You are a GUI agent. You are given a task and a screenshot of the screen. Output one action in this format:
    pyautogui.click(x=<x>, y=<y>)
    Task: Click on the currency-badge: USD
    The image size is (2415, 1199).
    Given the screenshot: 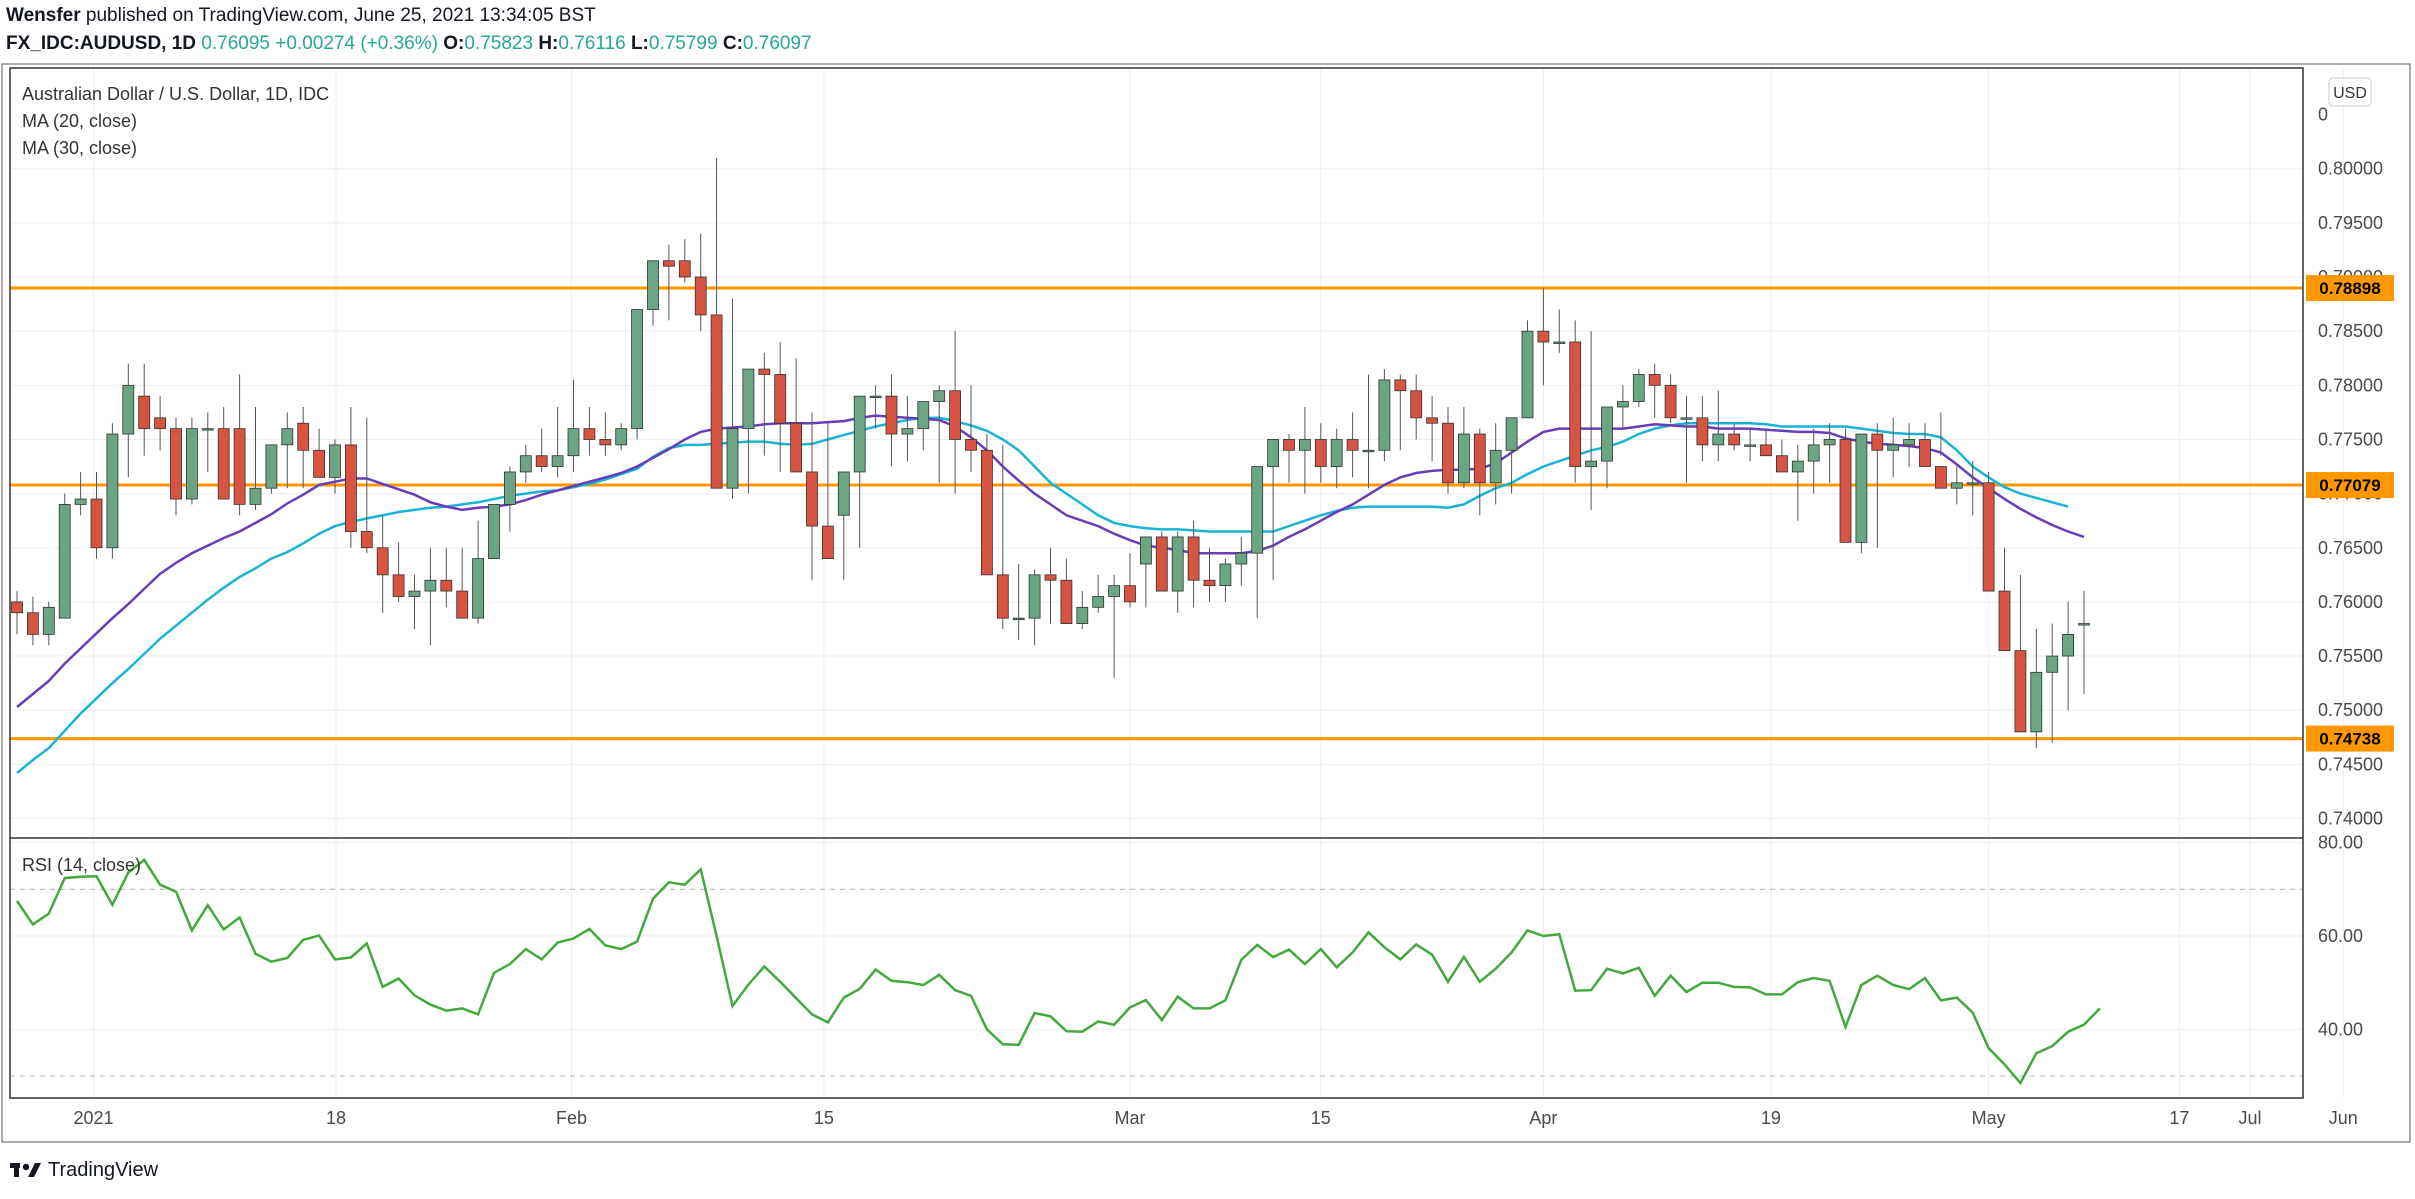 What is the action you would take?
    pyautogui.click(x=2350, y=92)
    